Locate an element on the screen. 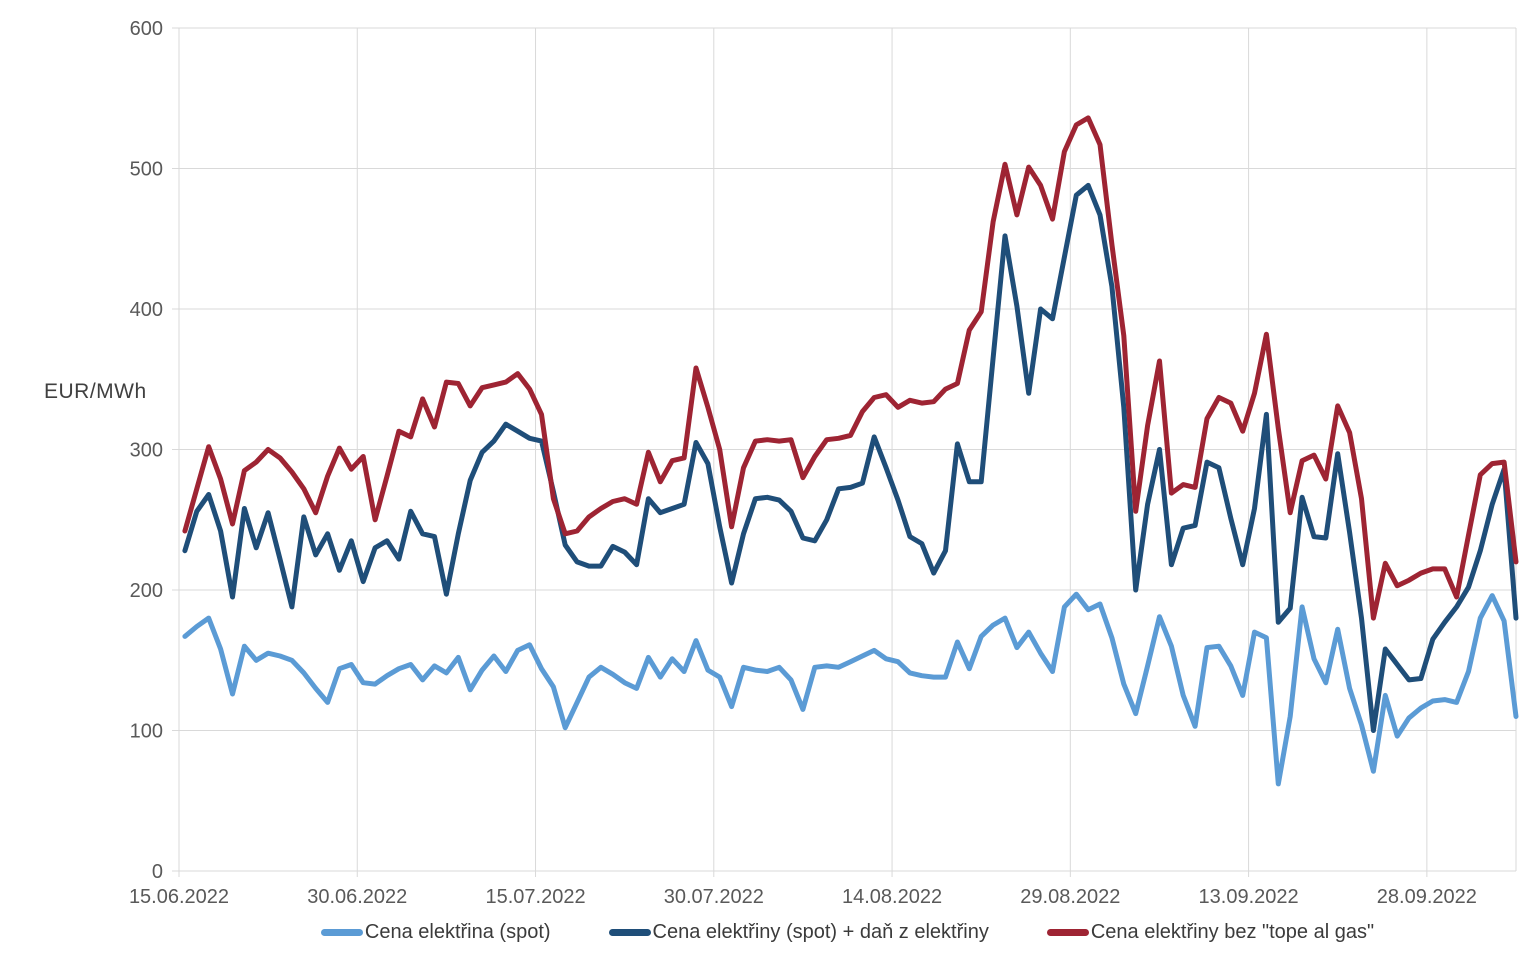  y-tick-label: 200 is located at coordinates (146, 591).